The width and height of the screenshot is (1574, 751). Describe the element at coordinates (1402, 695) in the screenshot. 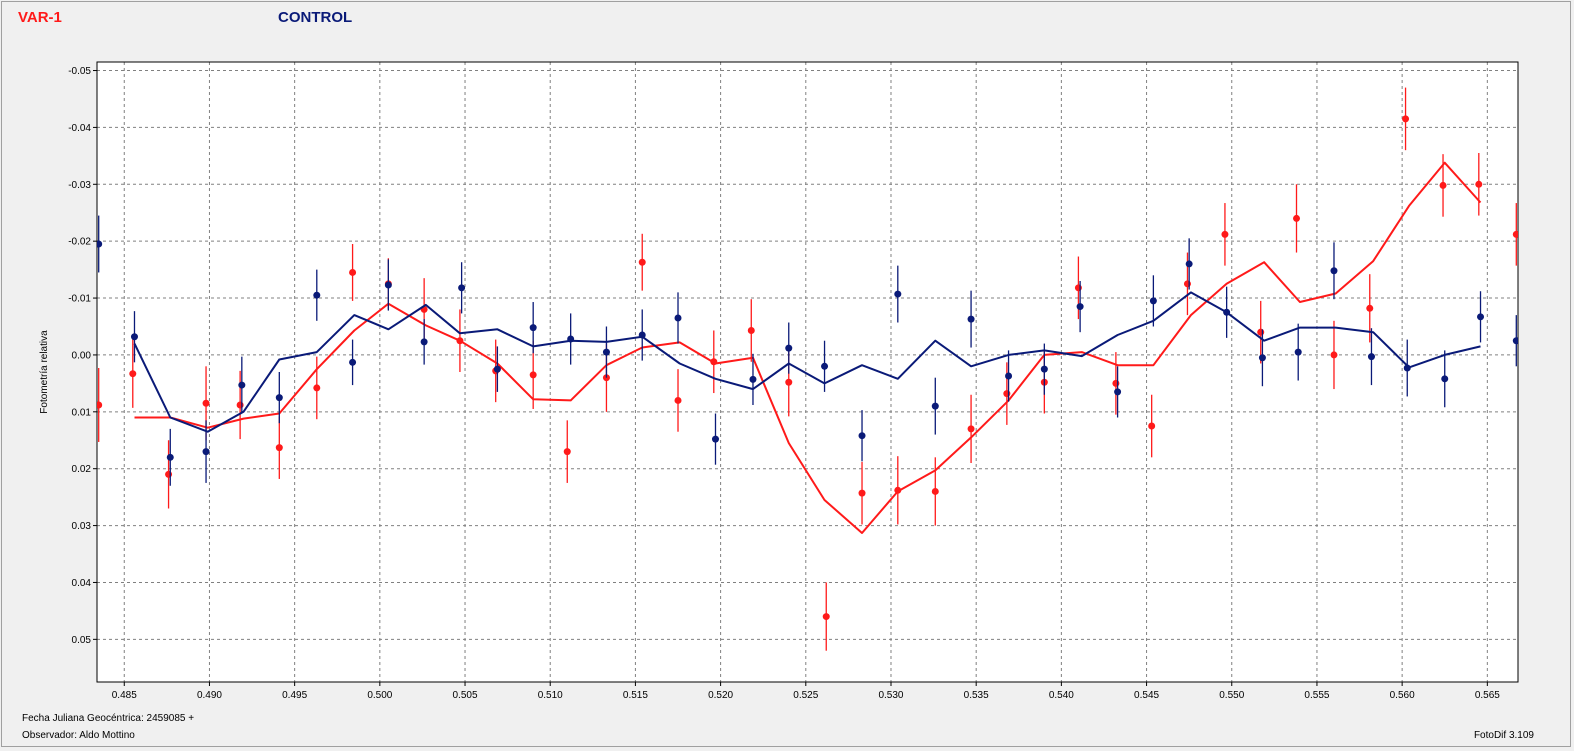

I see `x-tick-label: 0.560` at that location.